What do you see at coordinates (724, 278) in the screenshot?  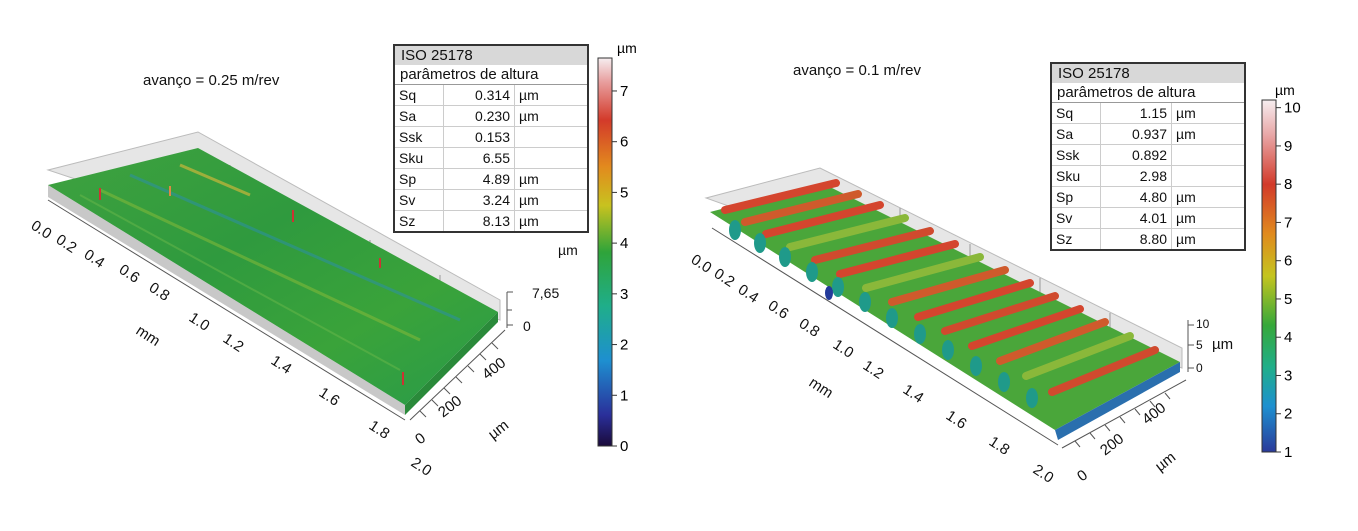 I see `x-tick-right-1: 0.2` at bounding box center [724, 278].